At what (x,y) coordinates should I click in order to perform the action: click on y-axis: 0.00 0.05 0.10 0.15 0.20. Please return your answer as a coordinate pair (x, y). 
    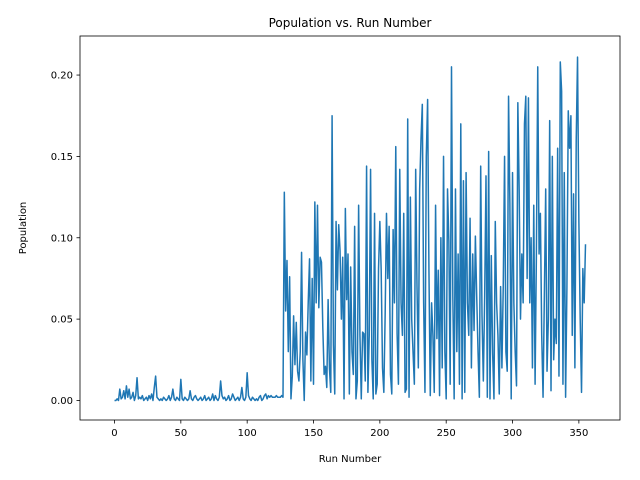
    Looking at the image, I should click on (65, 239).